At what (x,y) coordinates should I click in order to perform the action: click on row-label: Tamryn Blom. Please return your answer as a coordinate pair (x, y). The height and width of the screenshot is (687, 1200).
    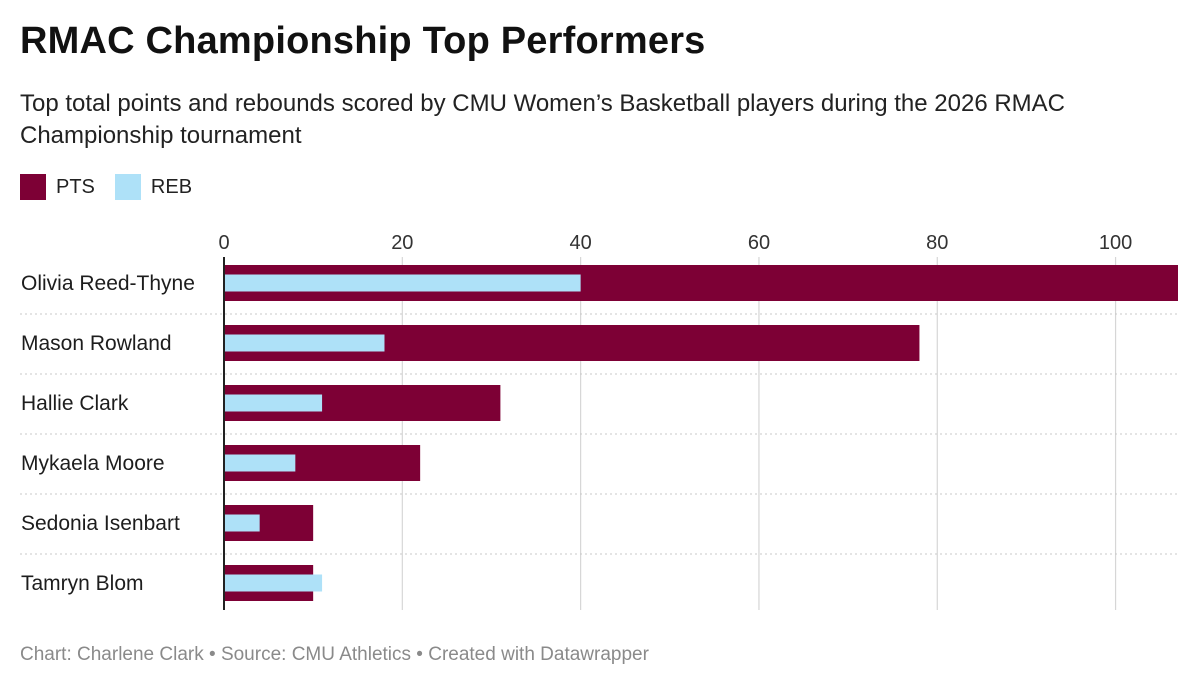
    Looking at the image, I should click on (82, 583).